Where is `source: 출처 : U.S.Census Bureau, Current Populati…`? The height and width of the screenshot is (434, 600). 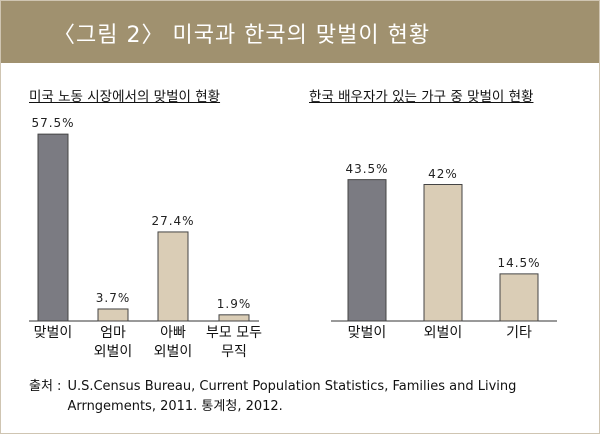
source: 출처 : U.S.Census Bureau, Current Populati… is located at coordinates (283, 397).